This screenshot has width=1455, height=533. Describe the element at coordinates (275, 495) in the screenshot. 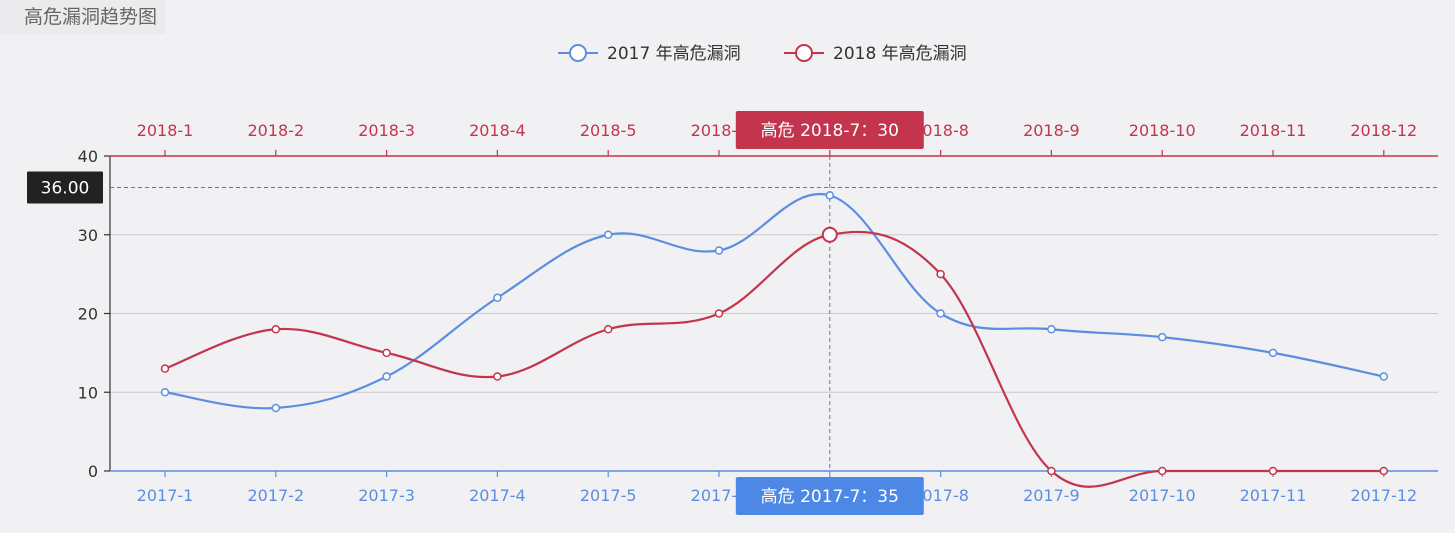

I see `x-bottom-tick-label: 2017-2` at that location.